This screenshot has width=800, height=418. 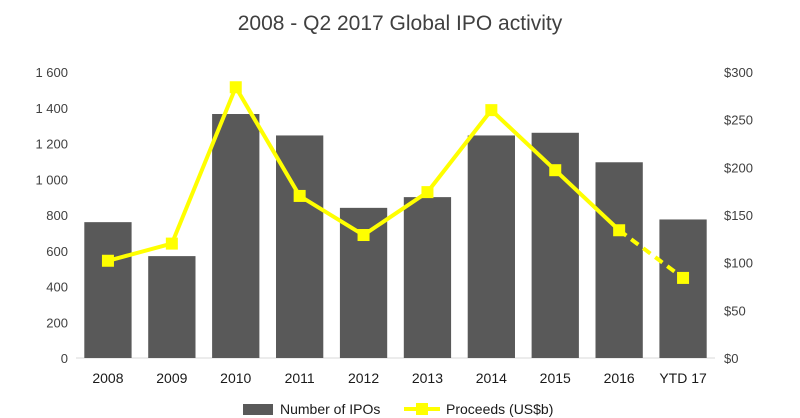 What do you see at coordinates (651, 254) in the screenshot?
I see `proceeds-line-projected` at bounding box center [651, 254].